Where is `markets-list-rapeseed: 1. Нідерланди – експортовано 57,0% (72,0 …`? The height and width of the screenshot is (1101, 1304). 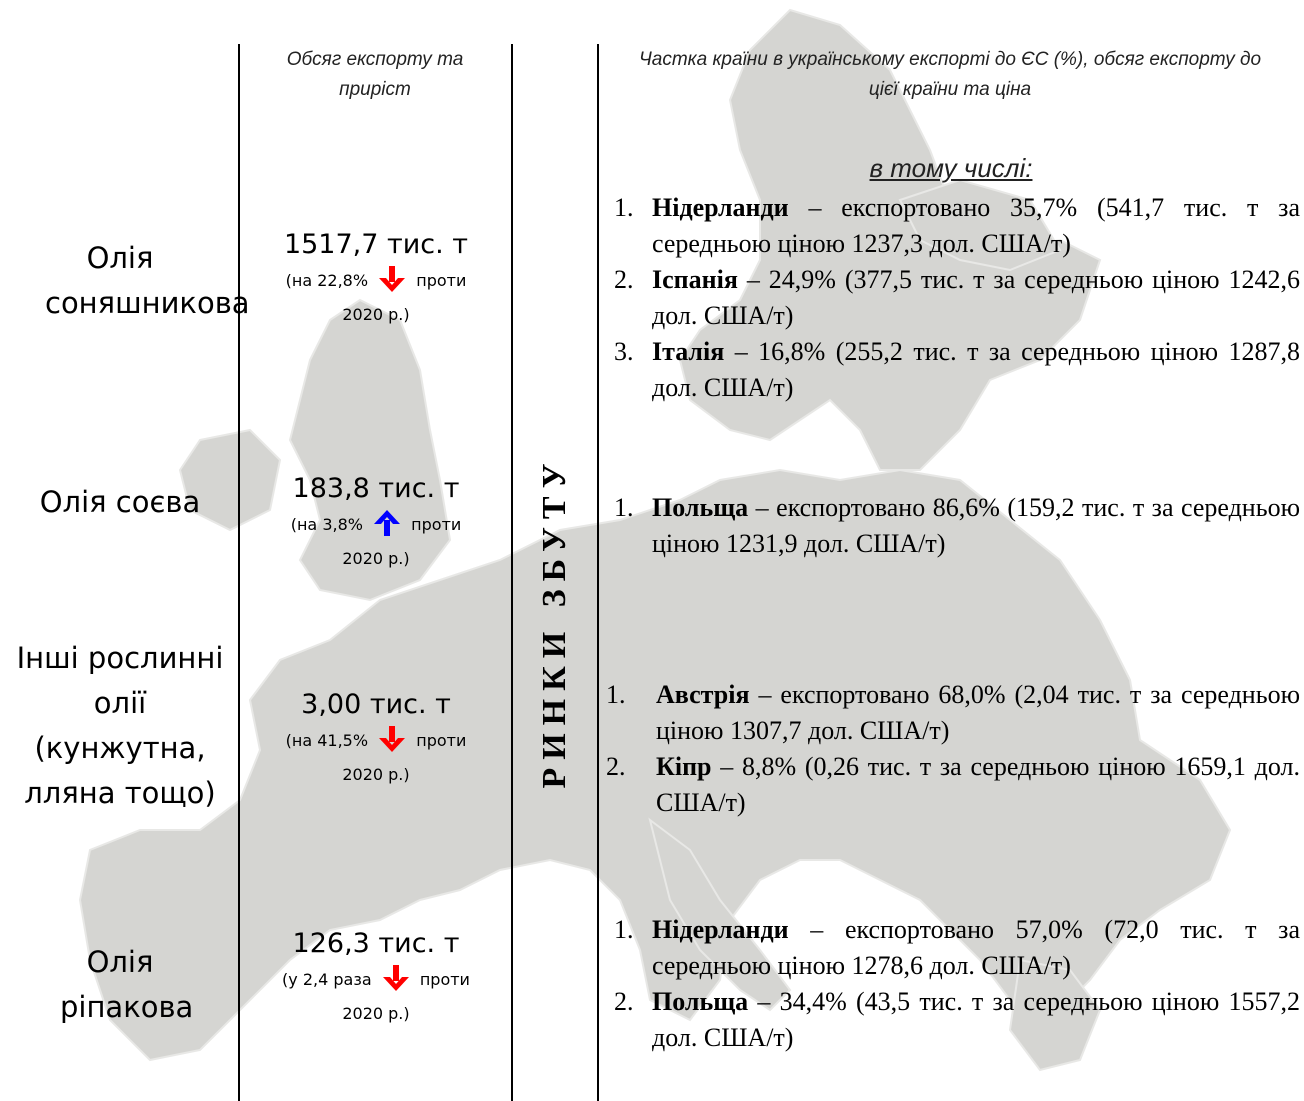 markets-list-rapeseed: 1. Нідерланди – експортовано 57,0% (72,0 … is located at coordinates (957, 984).